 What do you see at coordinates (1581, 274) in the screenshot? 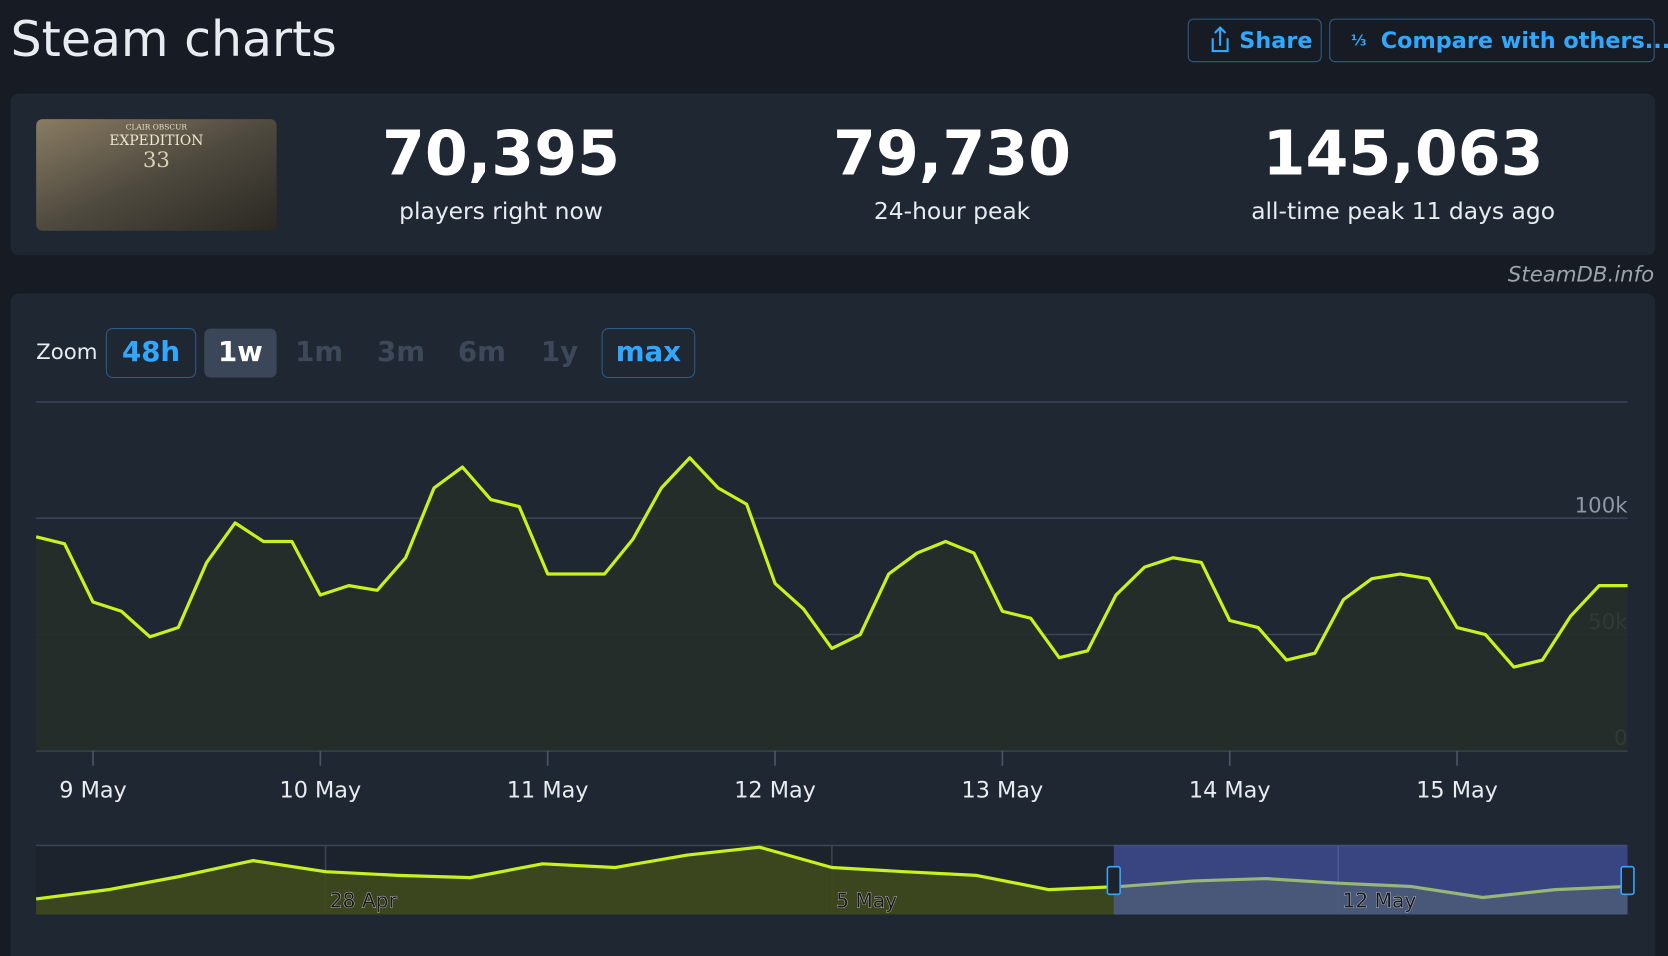
I see `credit: SteamDB.info` at bounding box center [1581, 274].